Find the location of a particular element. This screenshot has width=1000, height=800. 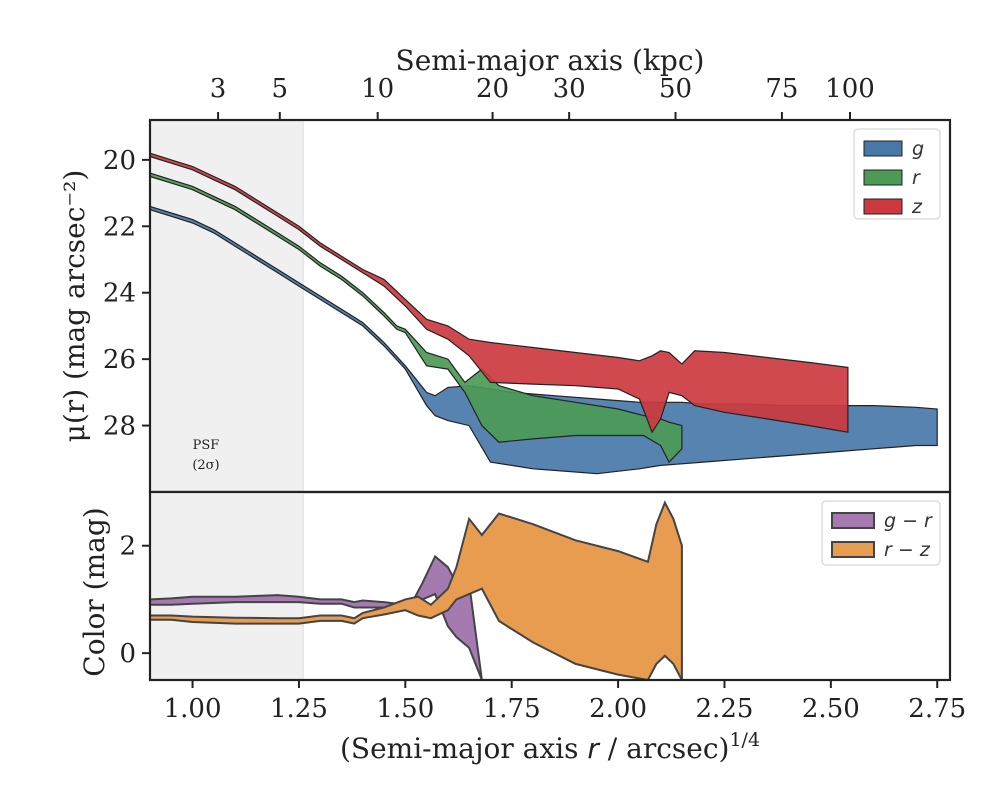

y-tick-label: 20 is located at coordinates (119, 161).